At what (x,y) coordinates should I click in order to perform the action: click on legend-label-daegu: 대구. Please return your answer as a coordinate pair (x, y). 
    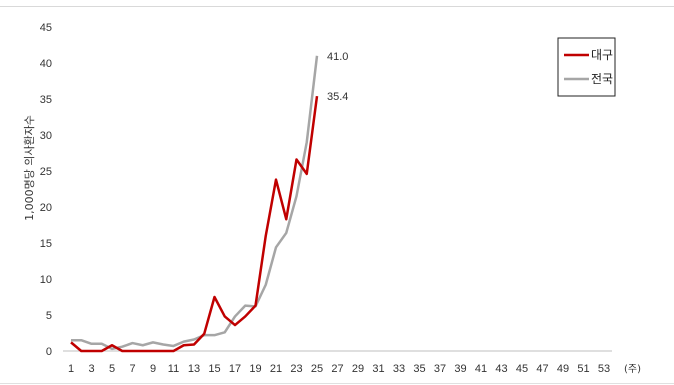
    Looking at the image, I should click on (602, 55).